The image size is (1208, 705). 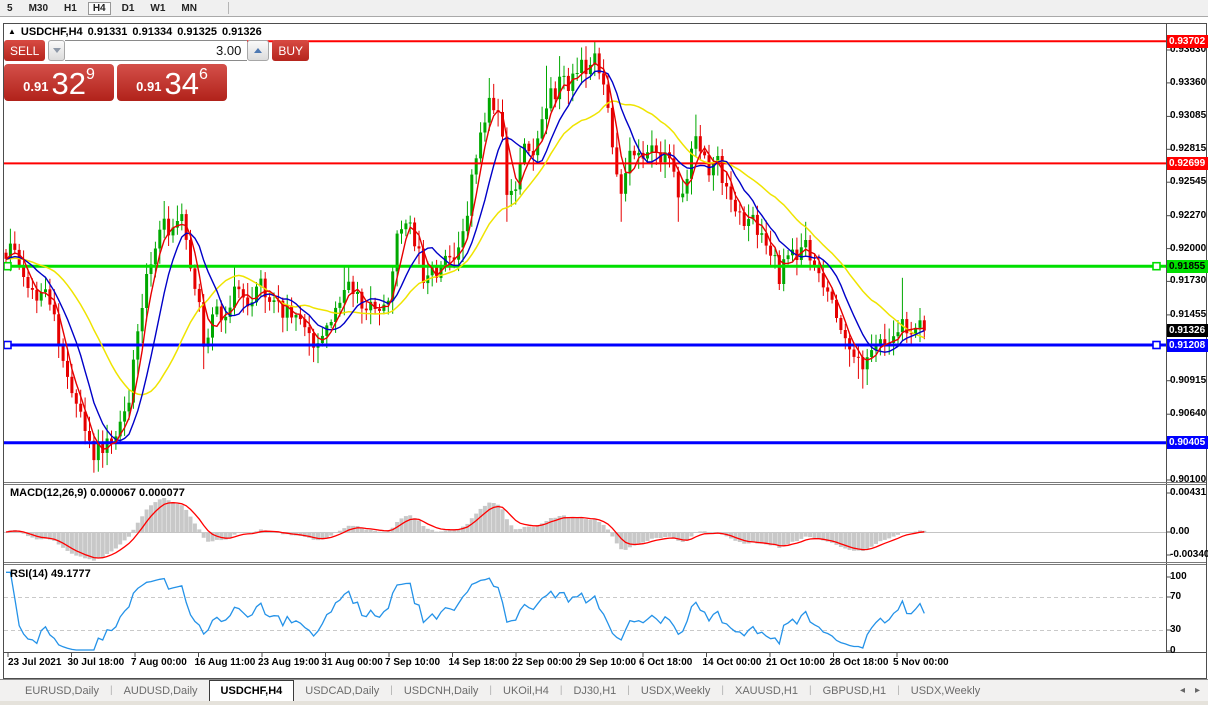 I want to click on timeframe-button-mn: MN, so click(x=189, y=8).